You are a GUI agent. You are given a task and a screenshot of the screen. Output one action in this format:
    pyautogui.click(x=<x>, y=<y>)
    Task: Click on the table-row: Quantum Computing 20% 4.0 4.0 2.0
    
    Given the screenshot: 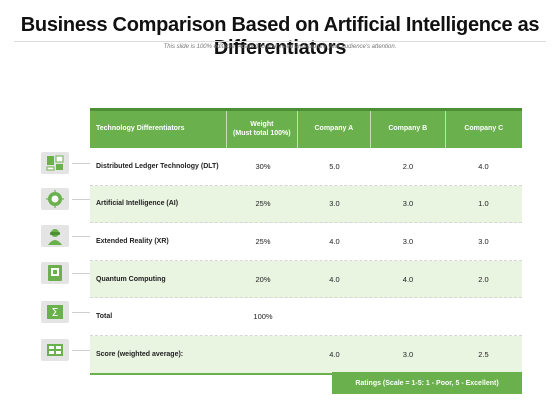 What is the action you would take?
    pyautogui.click(x=306, y=279)
    